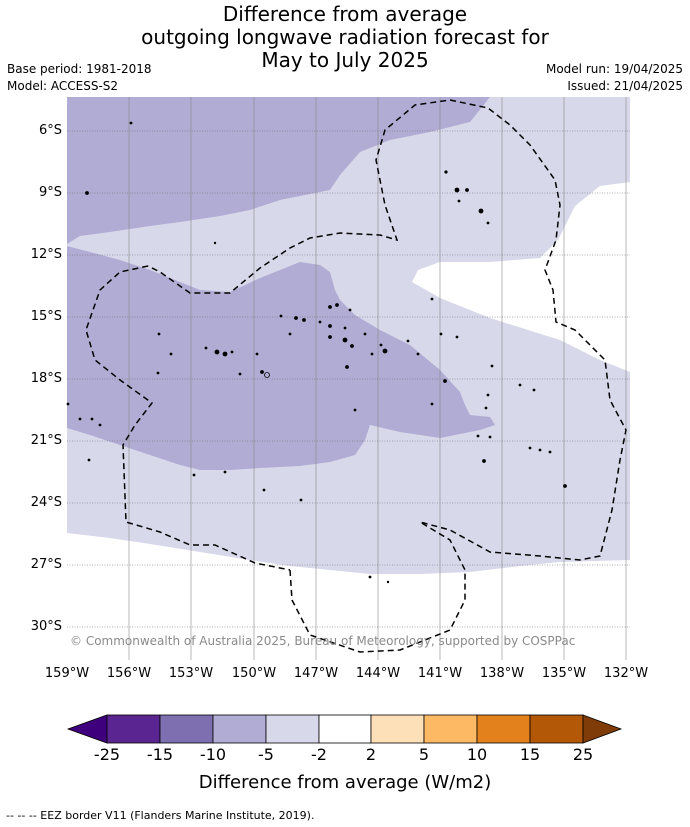 The width and height of the screenshot is (690, 827). I want to click on lat-label: 6°S, so click(50, 130).